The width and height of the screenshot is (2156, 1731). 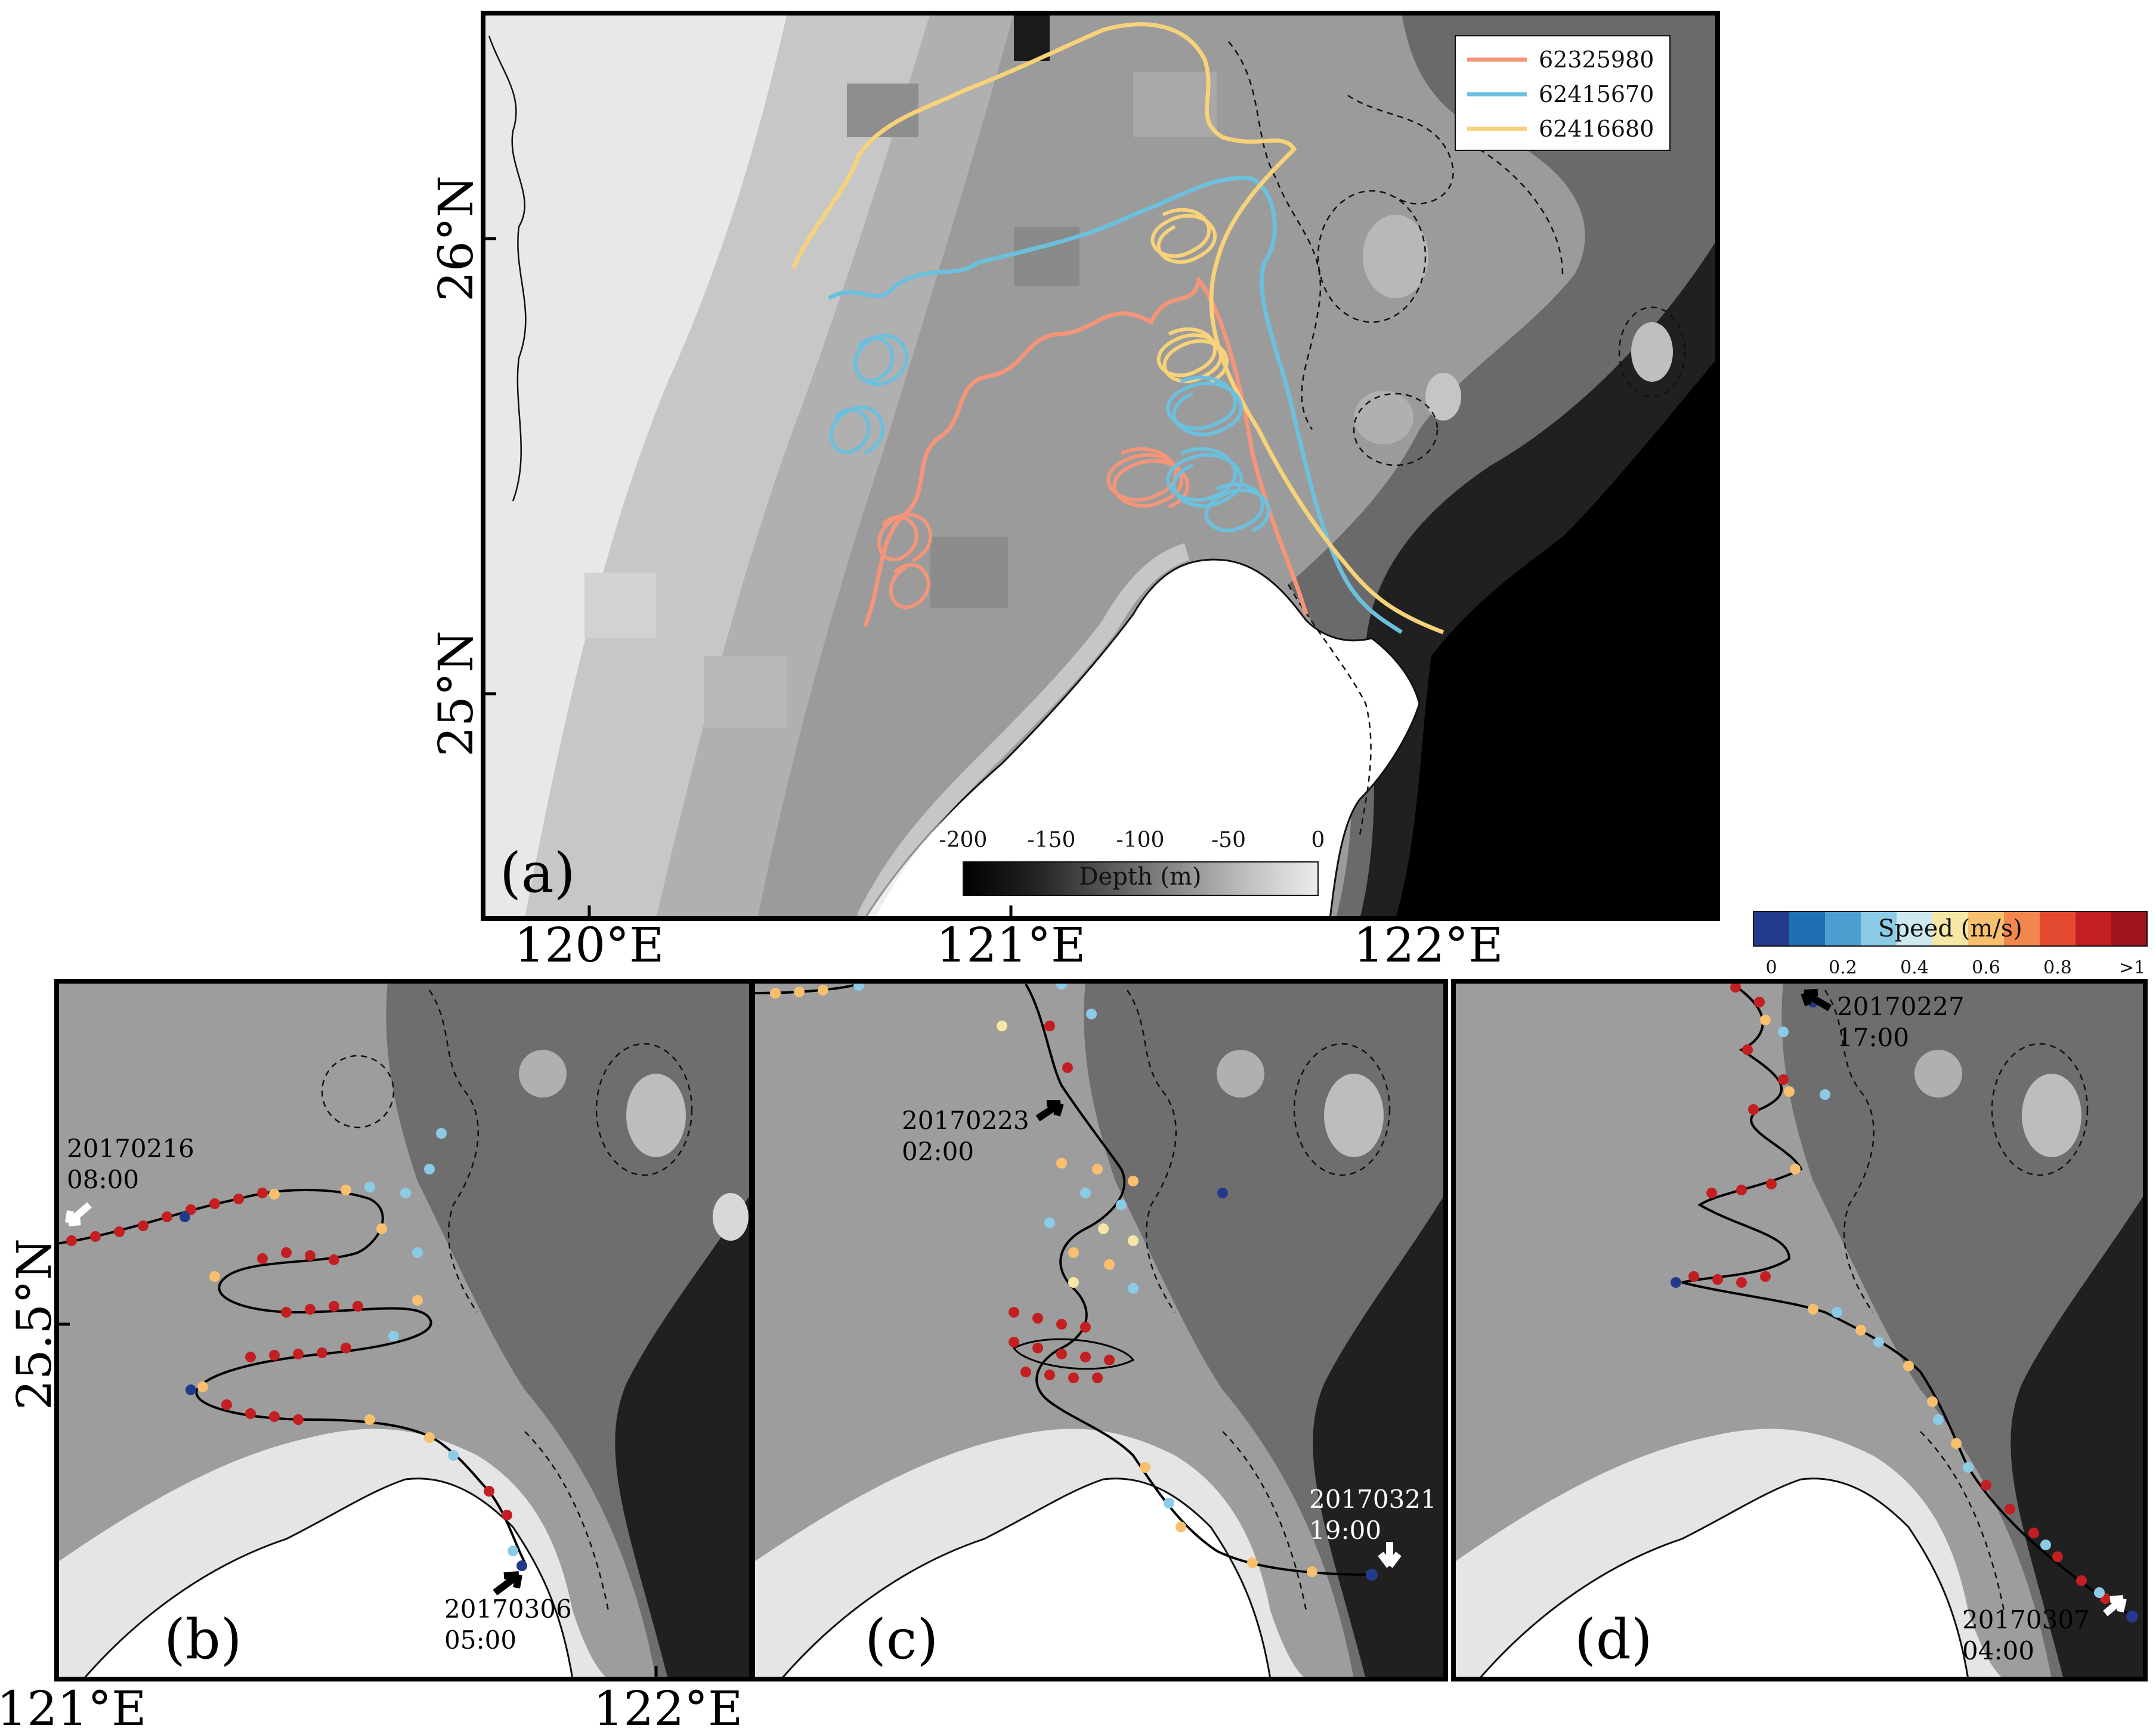 I want to click on panel-label-c: (c), so click(x=902, y=1639).